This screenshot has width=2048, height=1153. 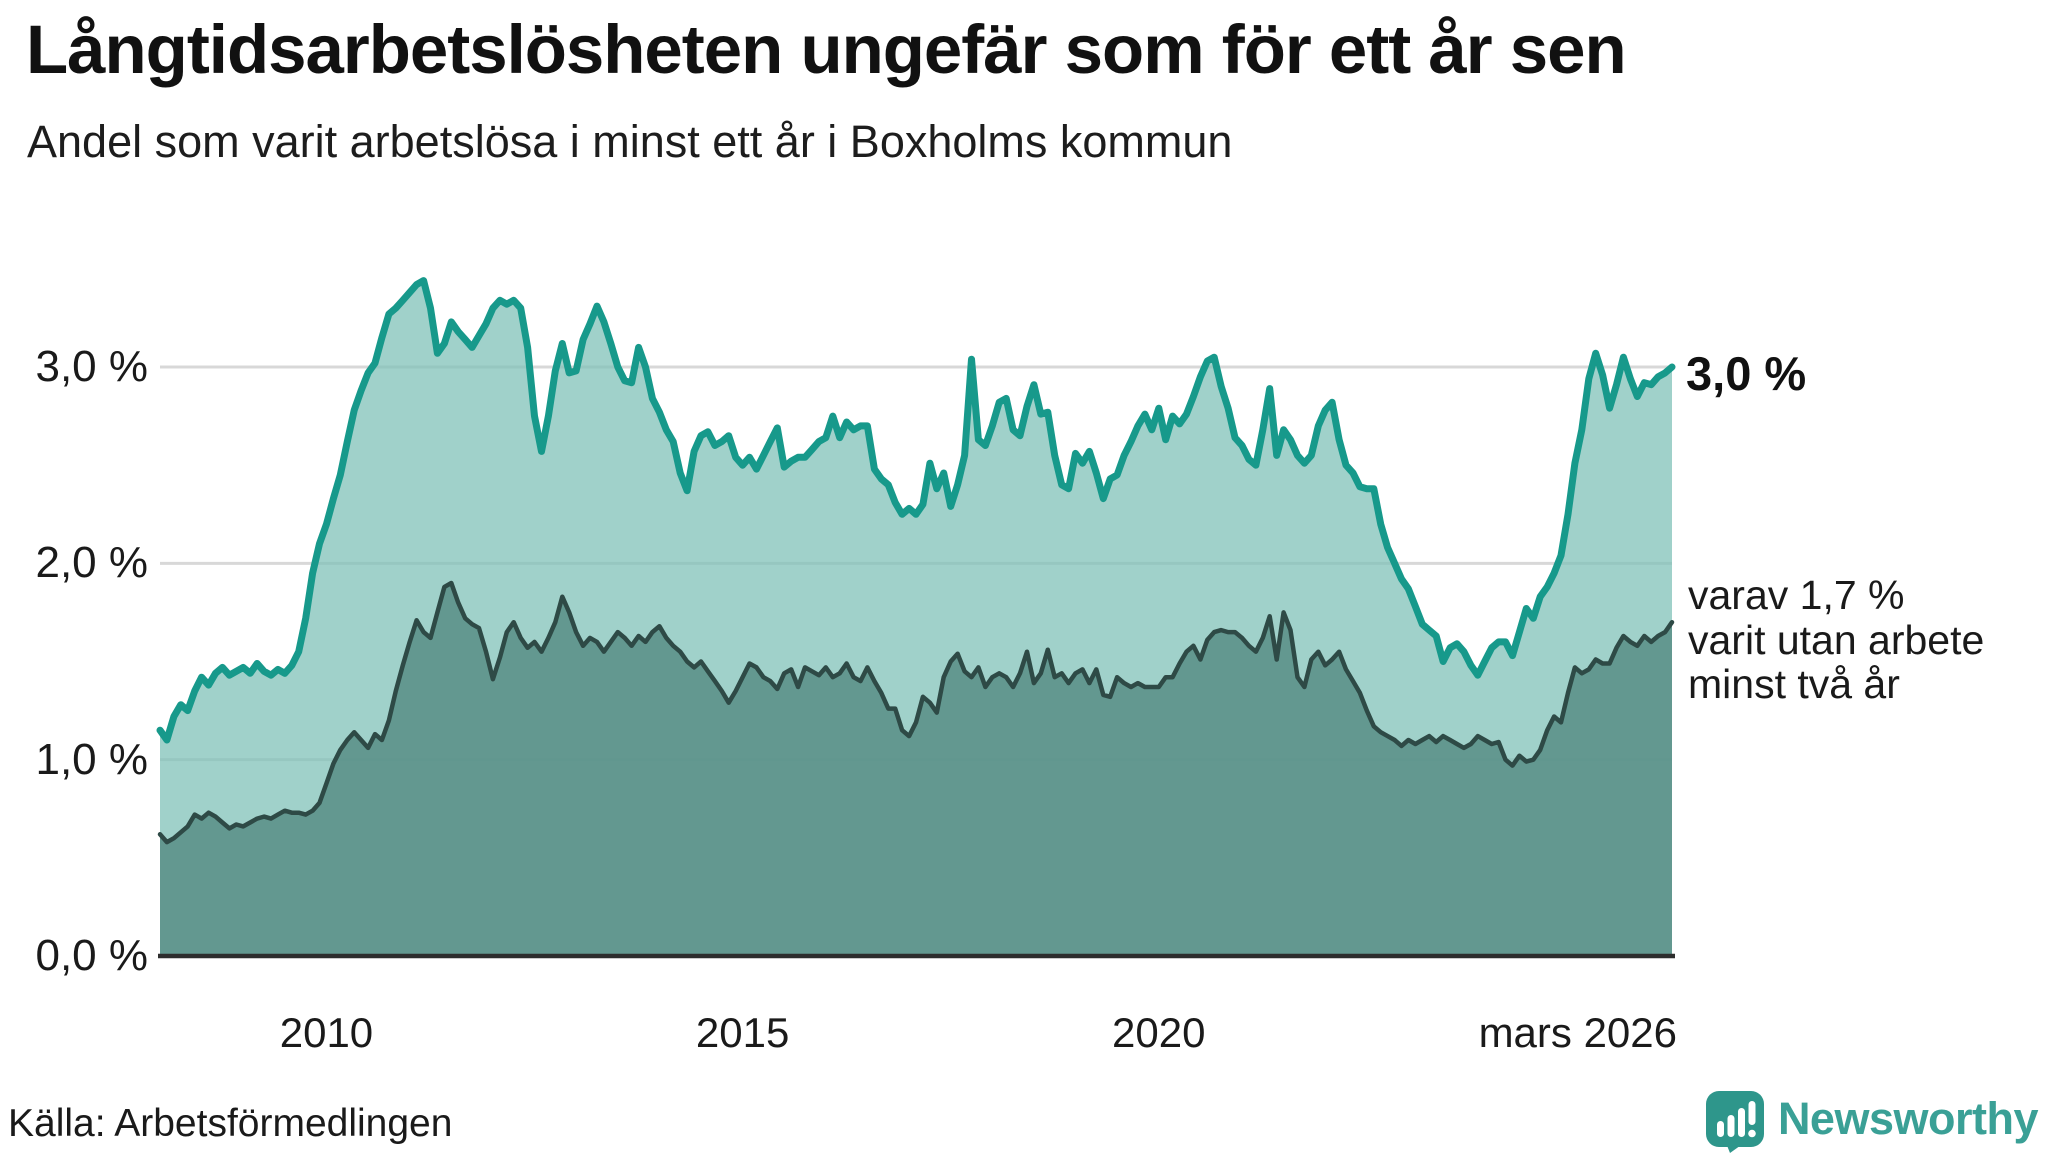 I want to click on series-end-value-label: 3,0 %, so click(x=1746, y=373).